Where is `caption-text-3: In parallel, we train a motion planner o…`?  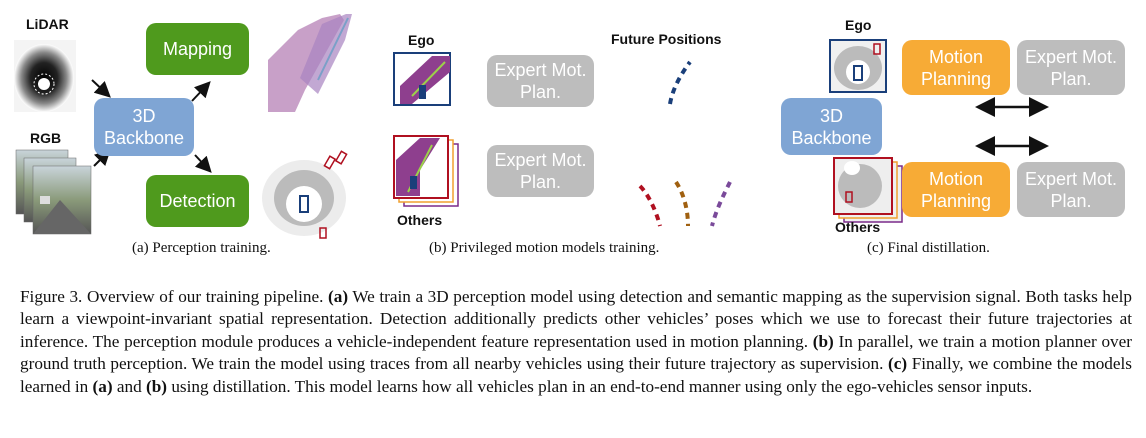
caption-text-3: In parallel, we train a motion planner o… is located at coordinates (576, 352).